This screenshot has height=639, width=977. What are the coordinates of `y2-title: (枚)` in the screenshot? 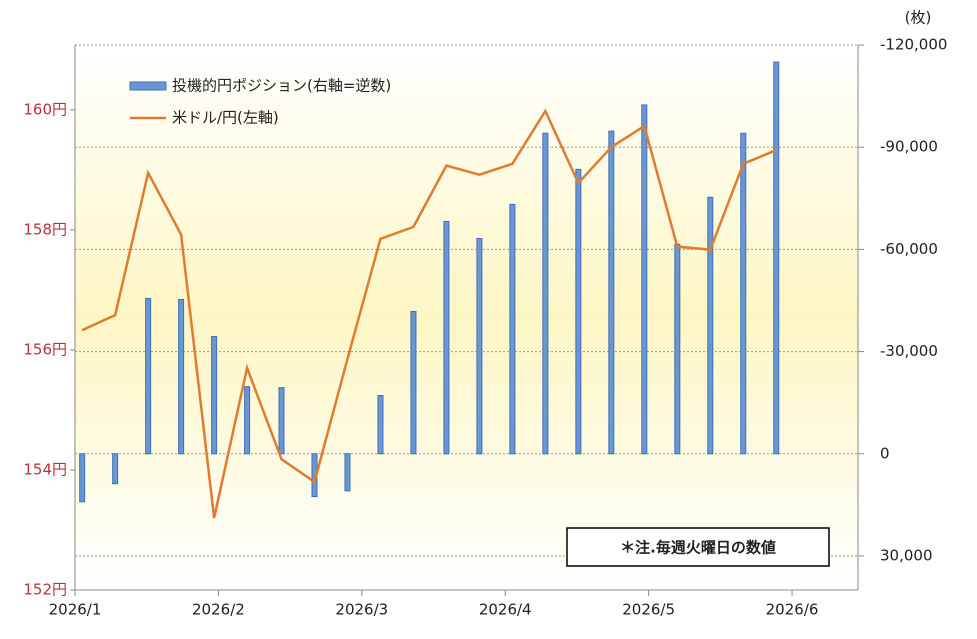 It's located at (918, 18).